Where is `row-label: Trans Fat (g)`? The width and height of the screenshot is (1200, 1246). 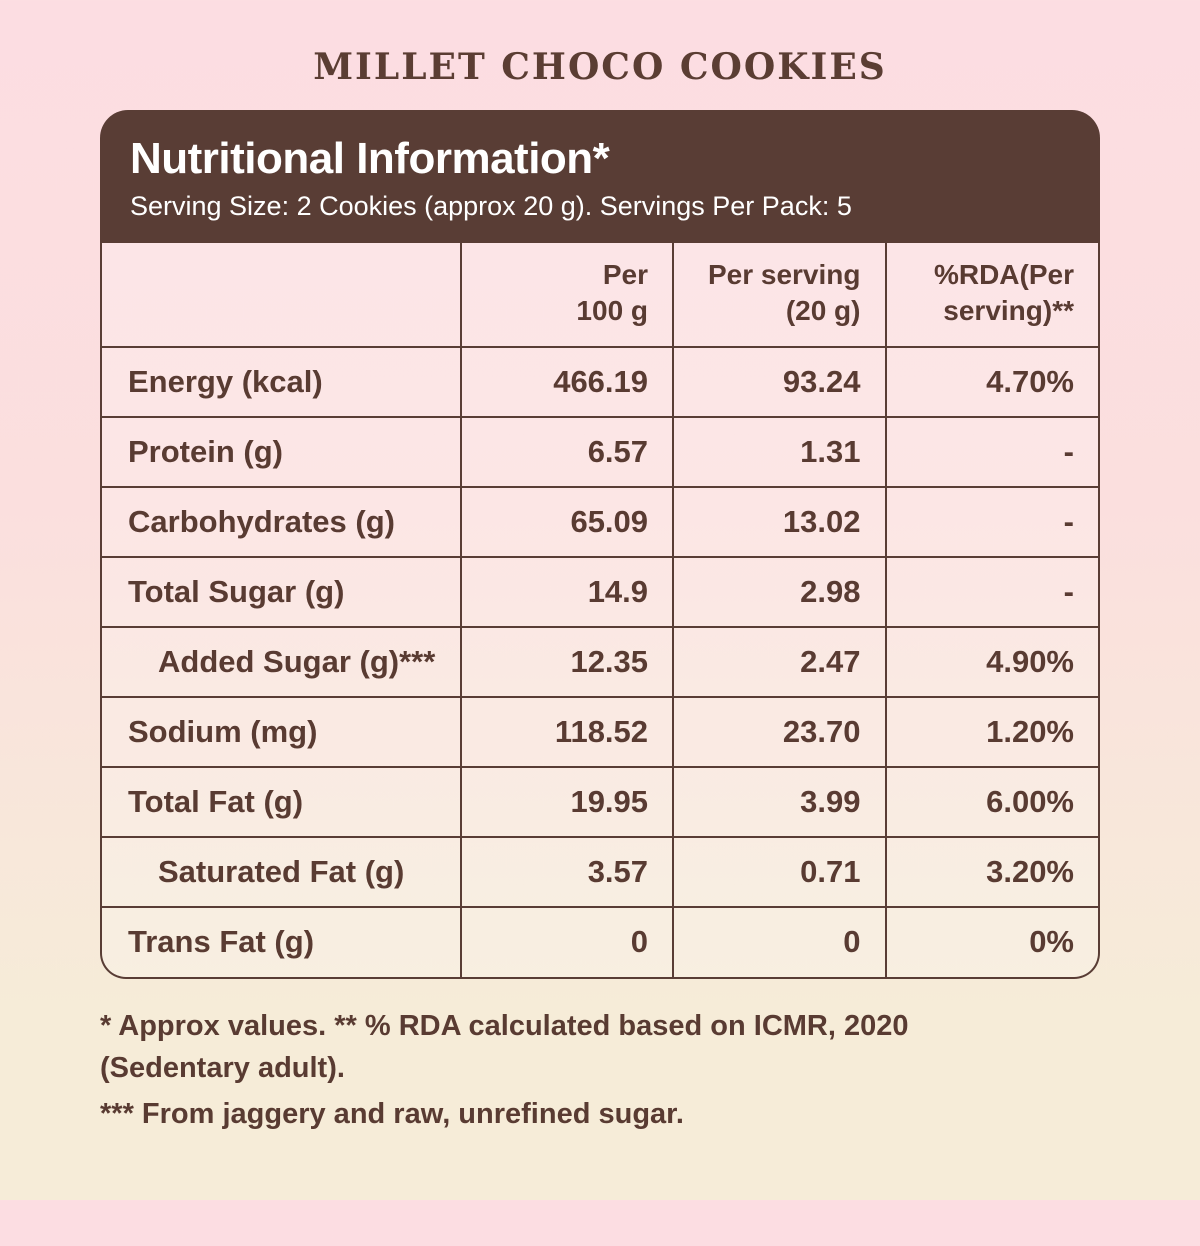 row-label: Trans Fat (g) is located at coordinates (282, 941).